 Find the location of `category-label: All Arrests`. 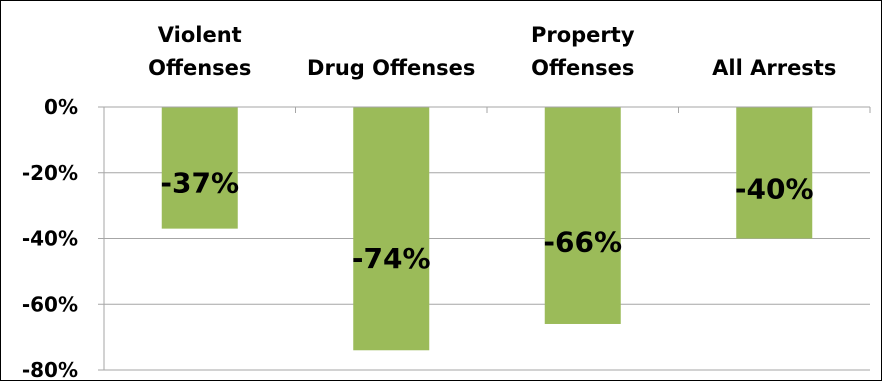

category-label: All Arrests is located at coordinates (774, 68).